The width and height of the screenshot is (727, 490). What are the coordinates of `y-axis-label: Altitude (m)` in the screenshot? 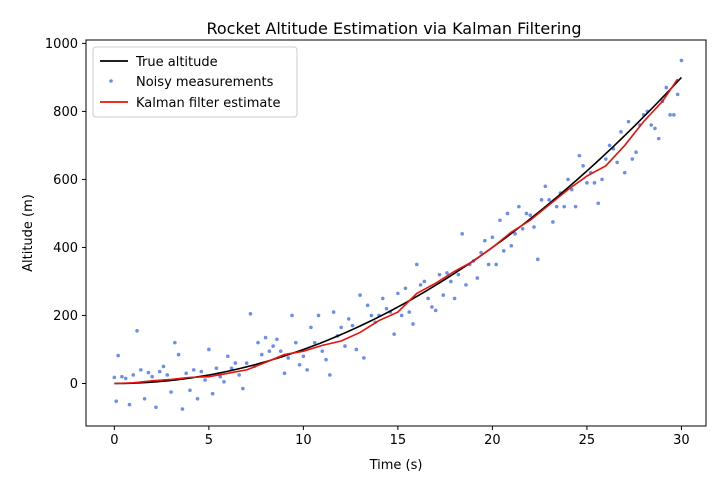 It's located at (28, 233).